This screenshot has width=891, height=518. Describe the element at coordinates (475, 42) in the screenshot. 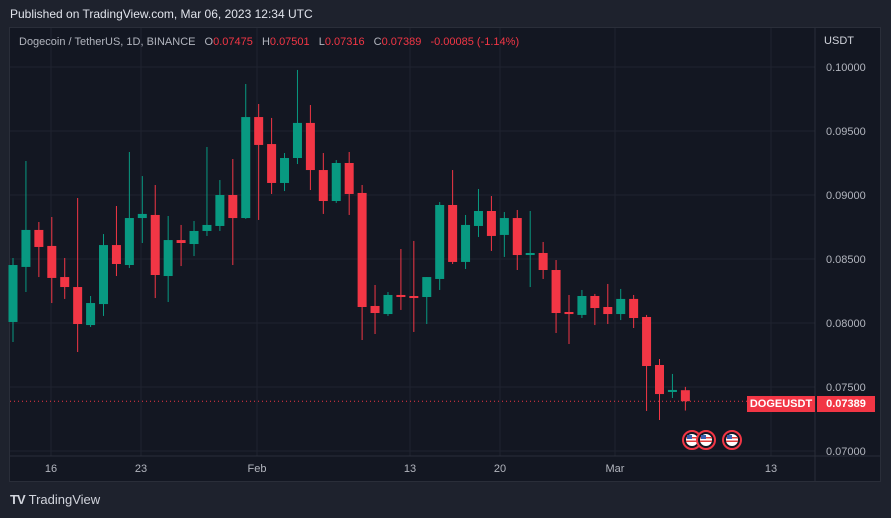

I see `change-value: -0.00085 (-1.14%)` at that location.